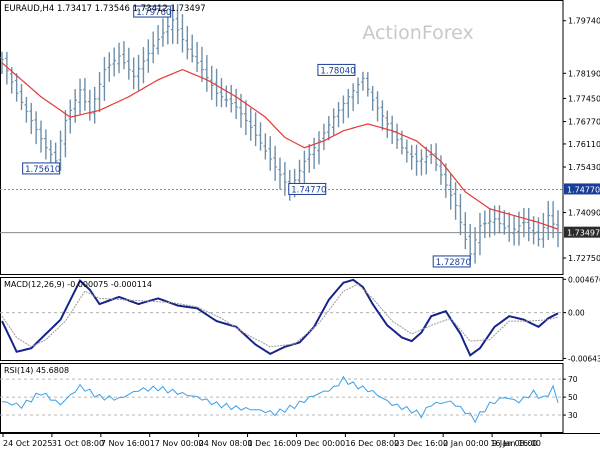 This screenshot has width=600, height=454. I want to click on macd-pane-title: MACD(12,26,9) -0.000075 -0.000114, so click(78, 284).